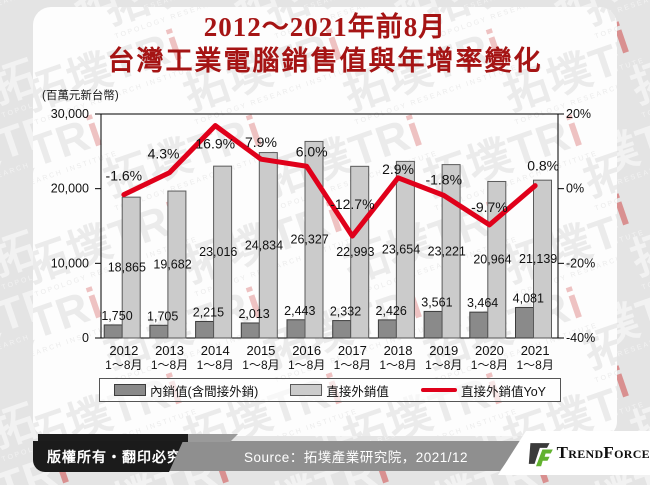  Describe the element at coordinates (543, 166) in the screenshot. I see `yoy-label: 0.8%` at that location.